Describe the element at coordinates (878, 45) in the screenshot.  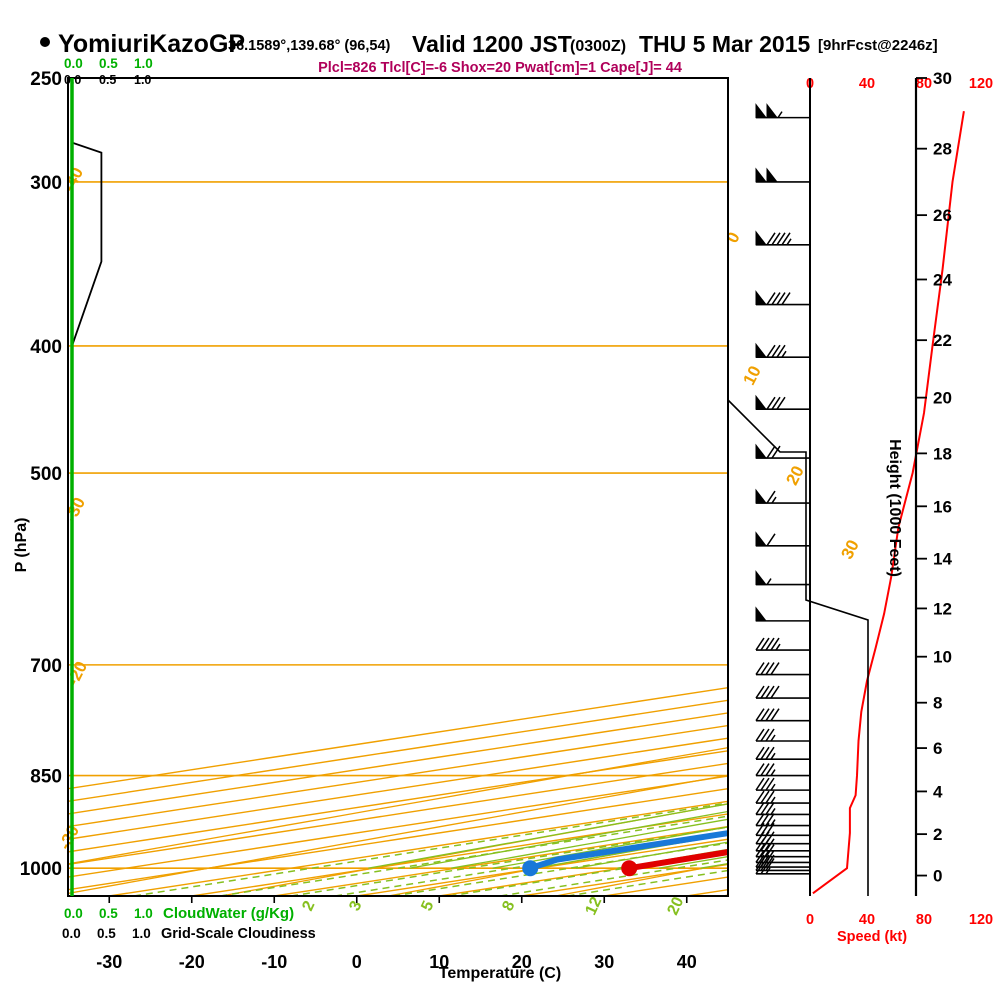
I see `forecast-tag: [9hrFcst@2246z]` at that location.